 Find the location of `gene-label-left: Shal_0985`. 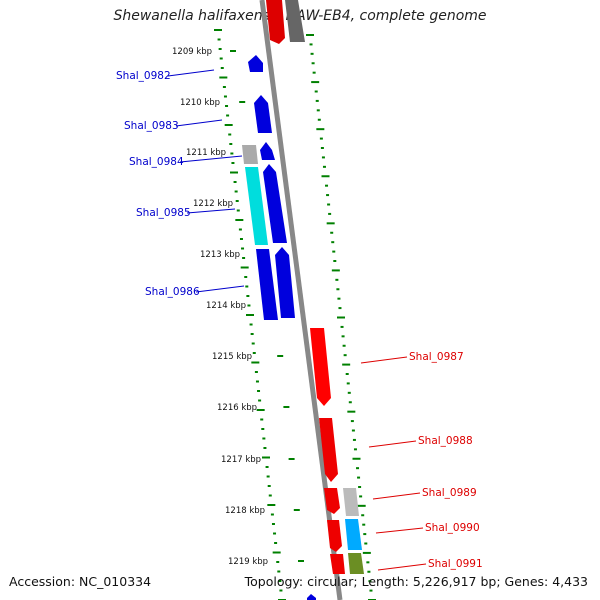

gene-label-left: Shal_0985 is located at coordinates (163, 213).